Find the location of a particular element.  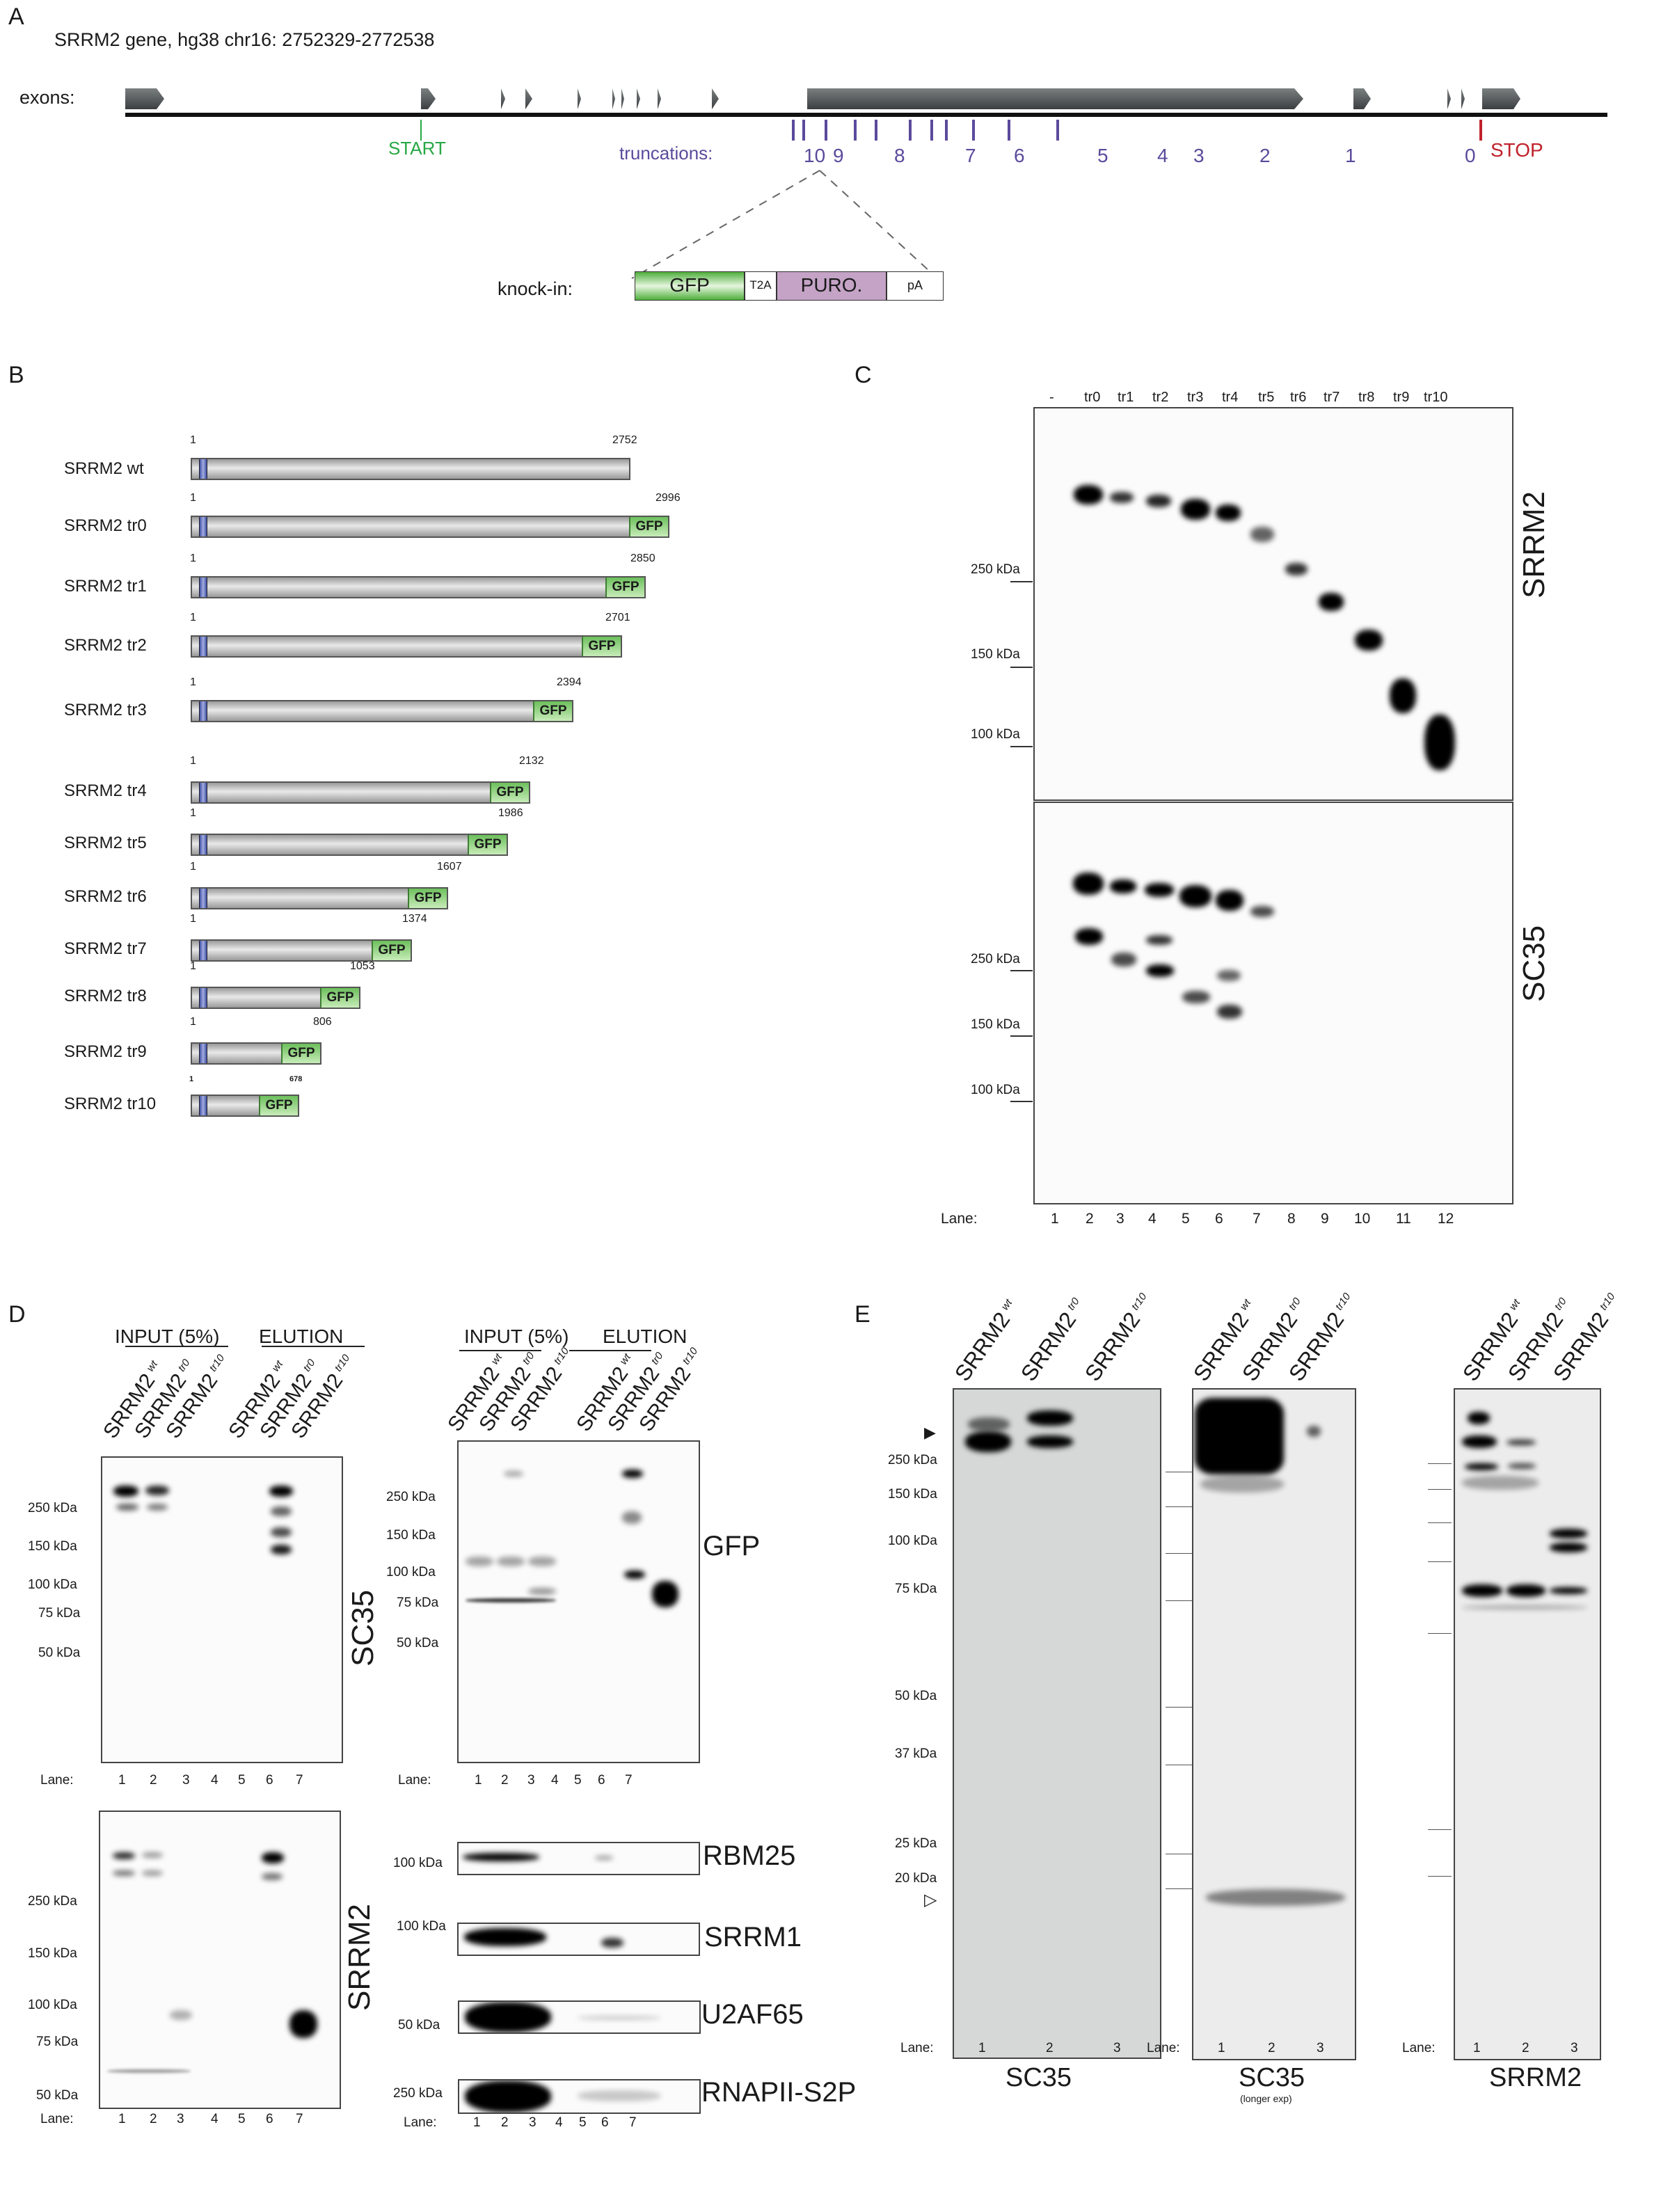

knockin-cassette: GFP T2A PURO. pA is located at coordinates (789, 286).